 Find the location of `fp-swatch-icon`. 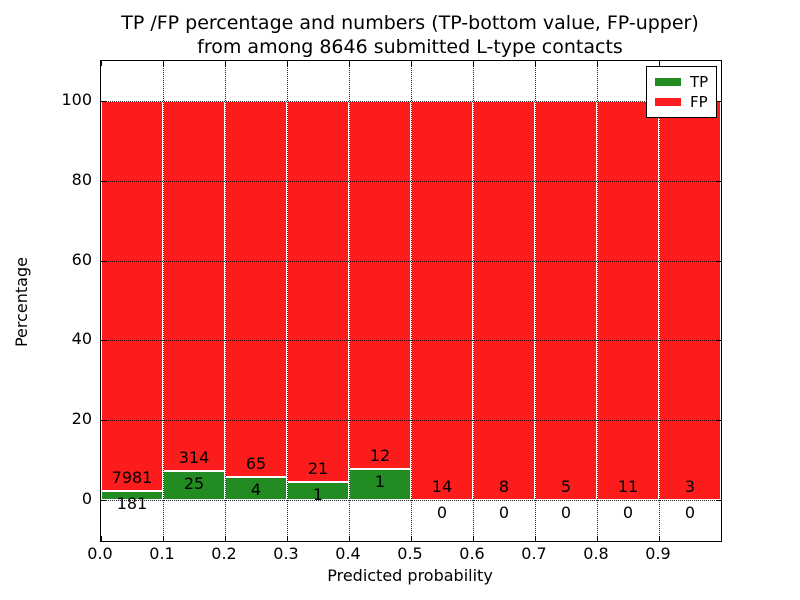

fp-swatch-icon is located at coordinates (668, 102).